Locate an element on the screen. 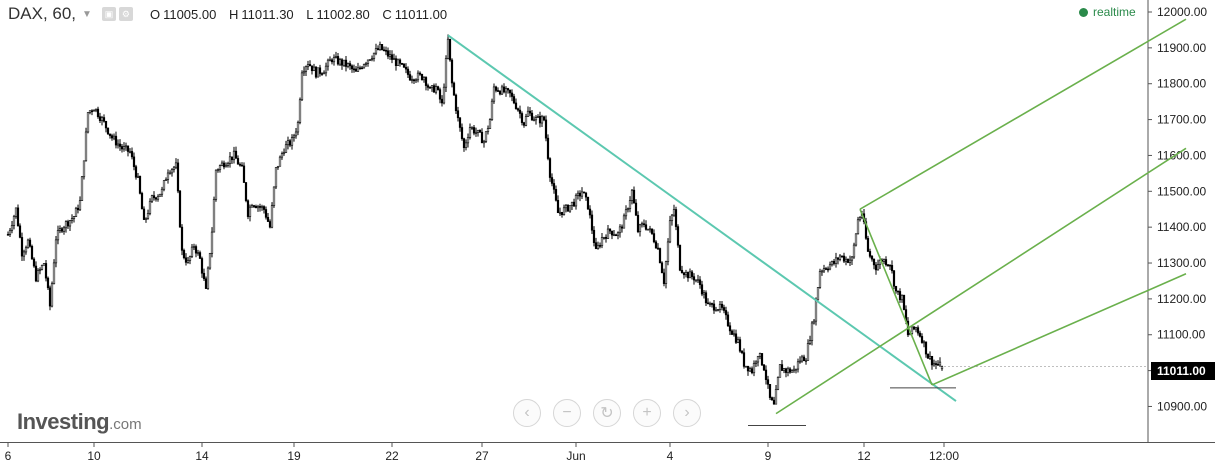  refresh-icon: ↻ is located at coordinates (607, 413).